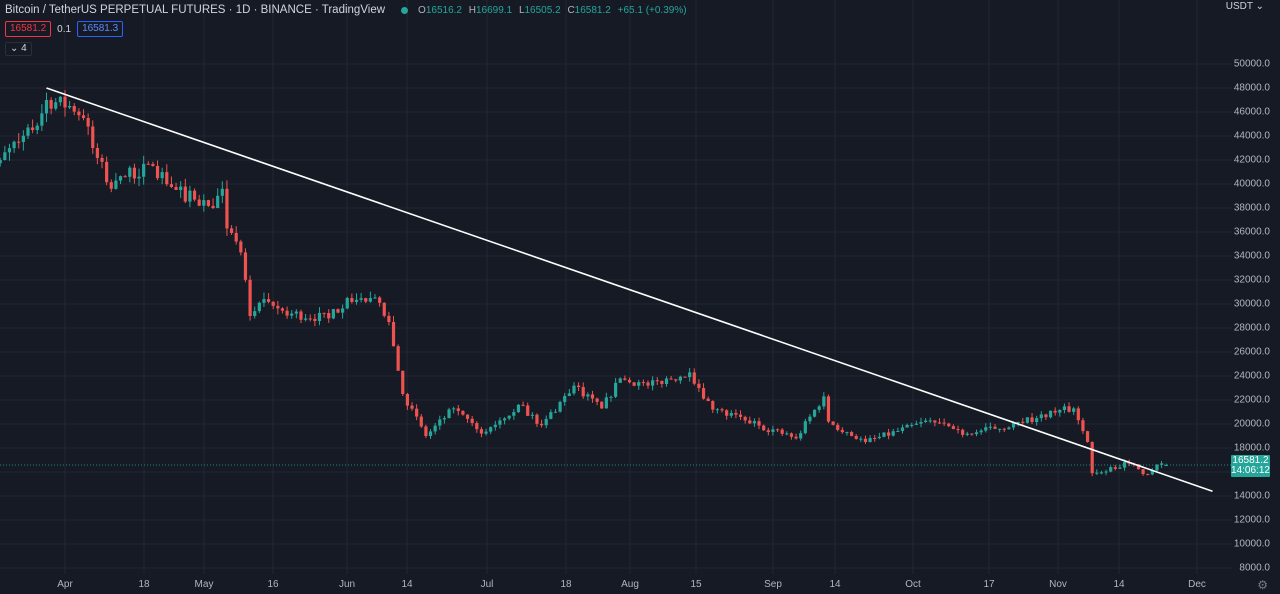 The width and height of the screenshot is (1280, 594). Describe the element at coordinates (1251, 184) in the screenshot. I see `y-tick-label: 40000.0` at that location.